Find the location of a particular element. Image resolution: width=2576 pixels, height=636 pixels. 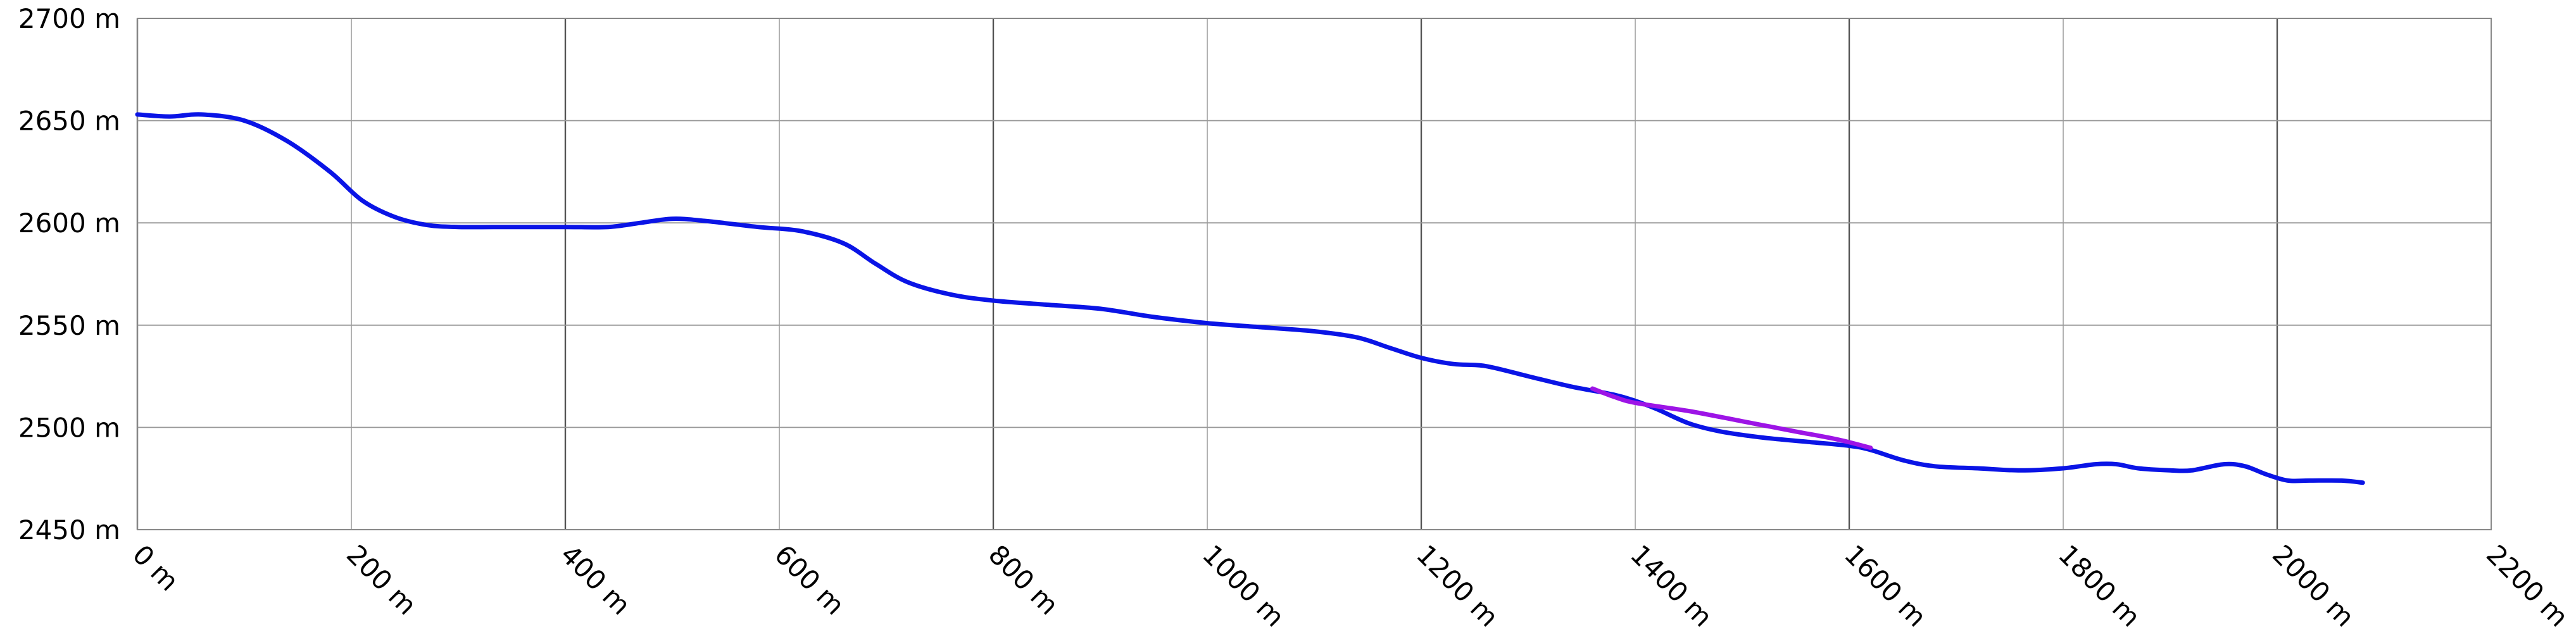

x-tick-label: 200 m is located at coordinates (382, 580).